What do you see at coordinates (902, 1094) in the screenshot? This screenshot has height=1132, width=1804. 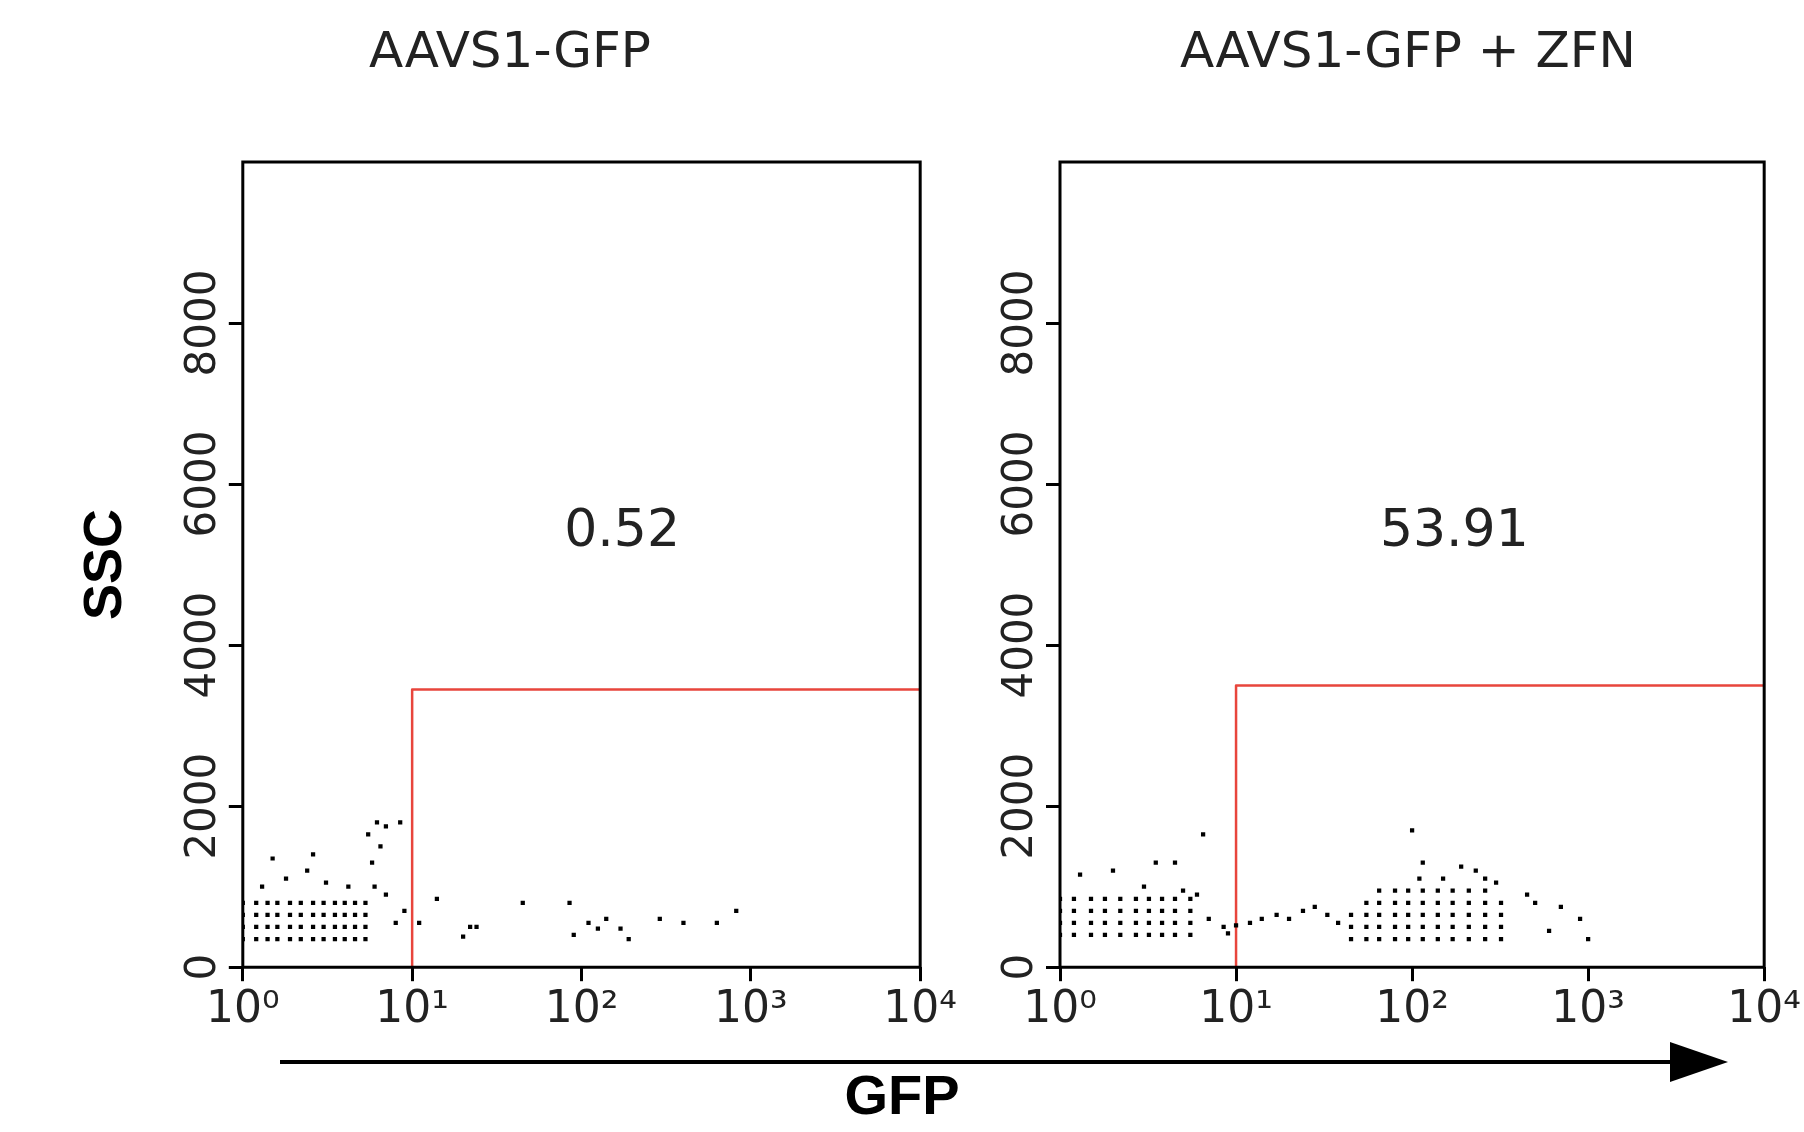 I see `x-axis-title: GFP` at bounding box center [902, 1094].